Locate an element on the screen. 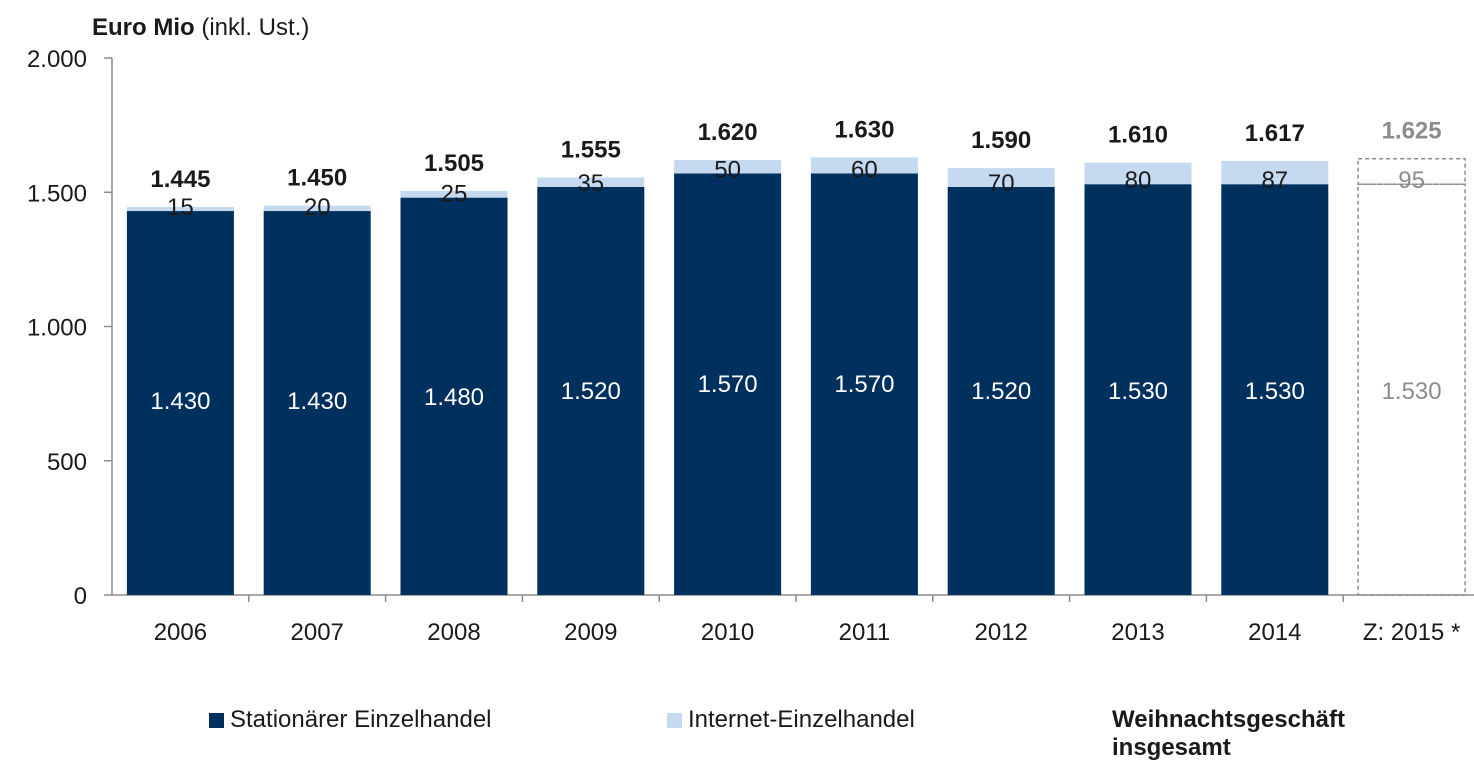  data-label-total: 1.630 is located at coordinates (864, 129).